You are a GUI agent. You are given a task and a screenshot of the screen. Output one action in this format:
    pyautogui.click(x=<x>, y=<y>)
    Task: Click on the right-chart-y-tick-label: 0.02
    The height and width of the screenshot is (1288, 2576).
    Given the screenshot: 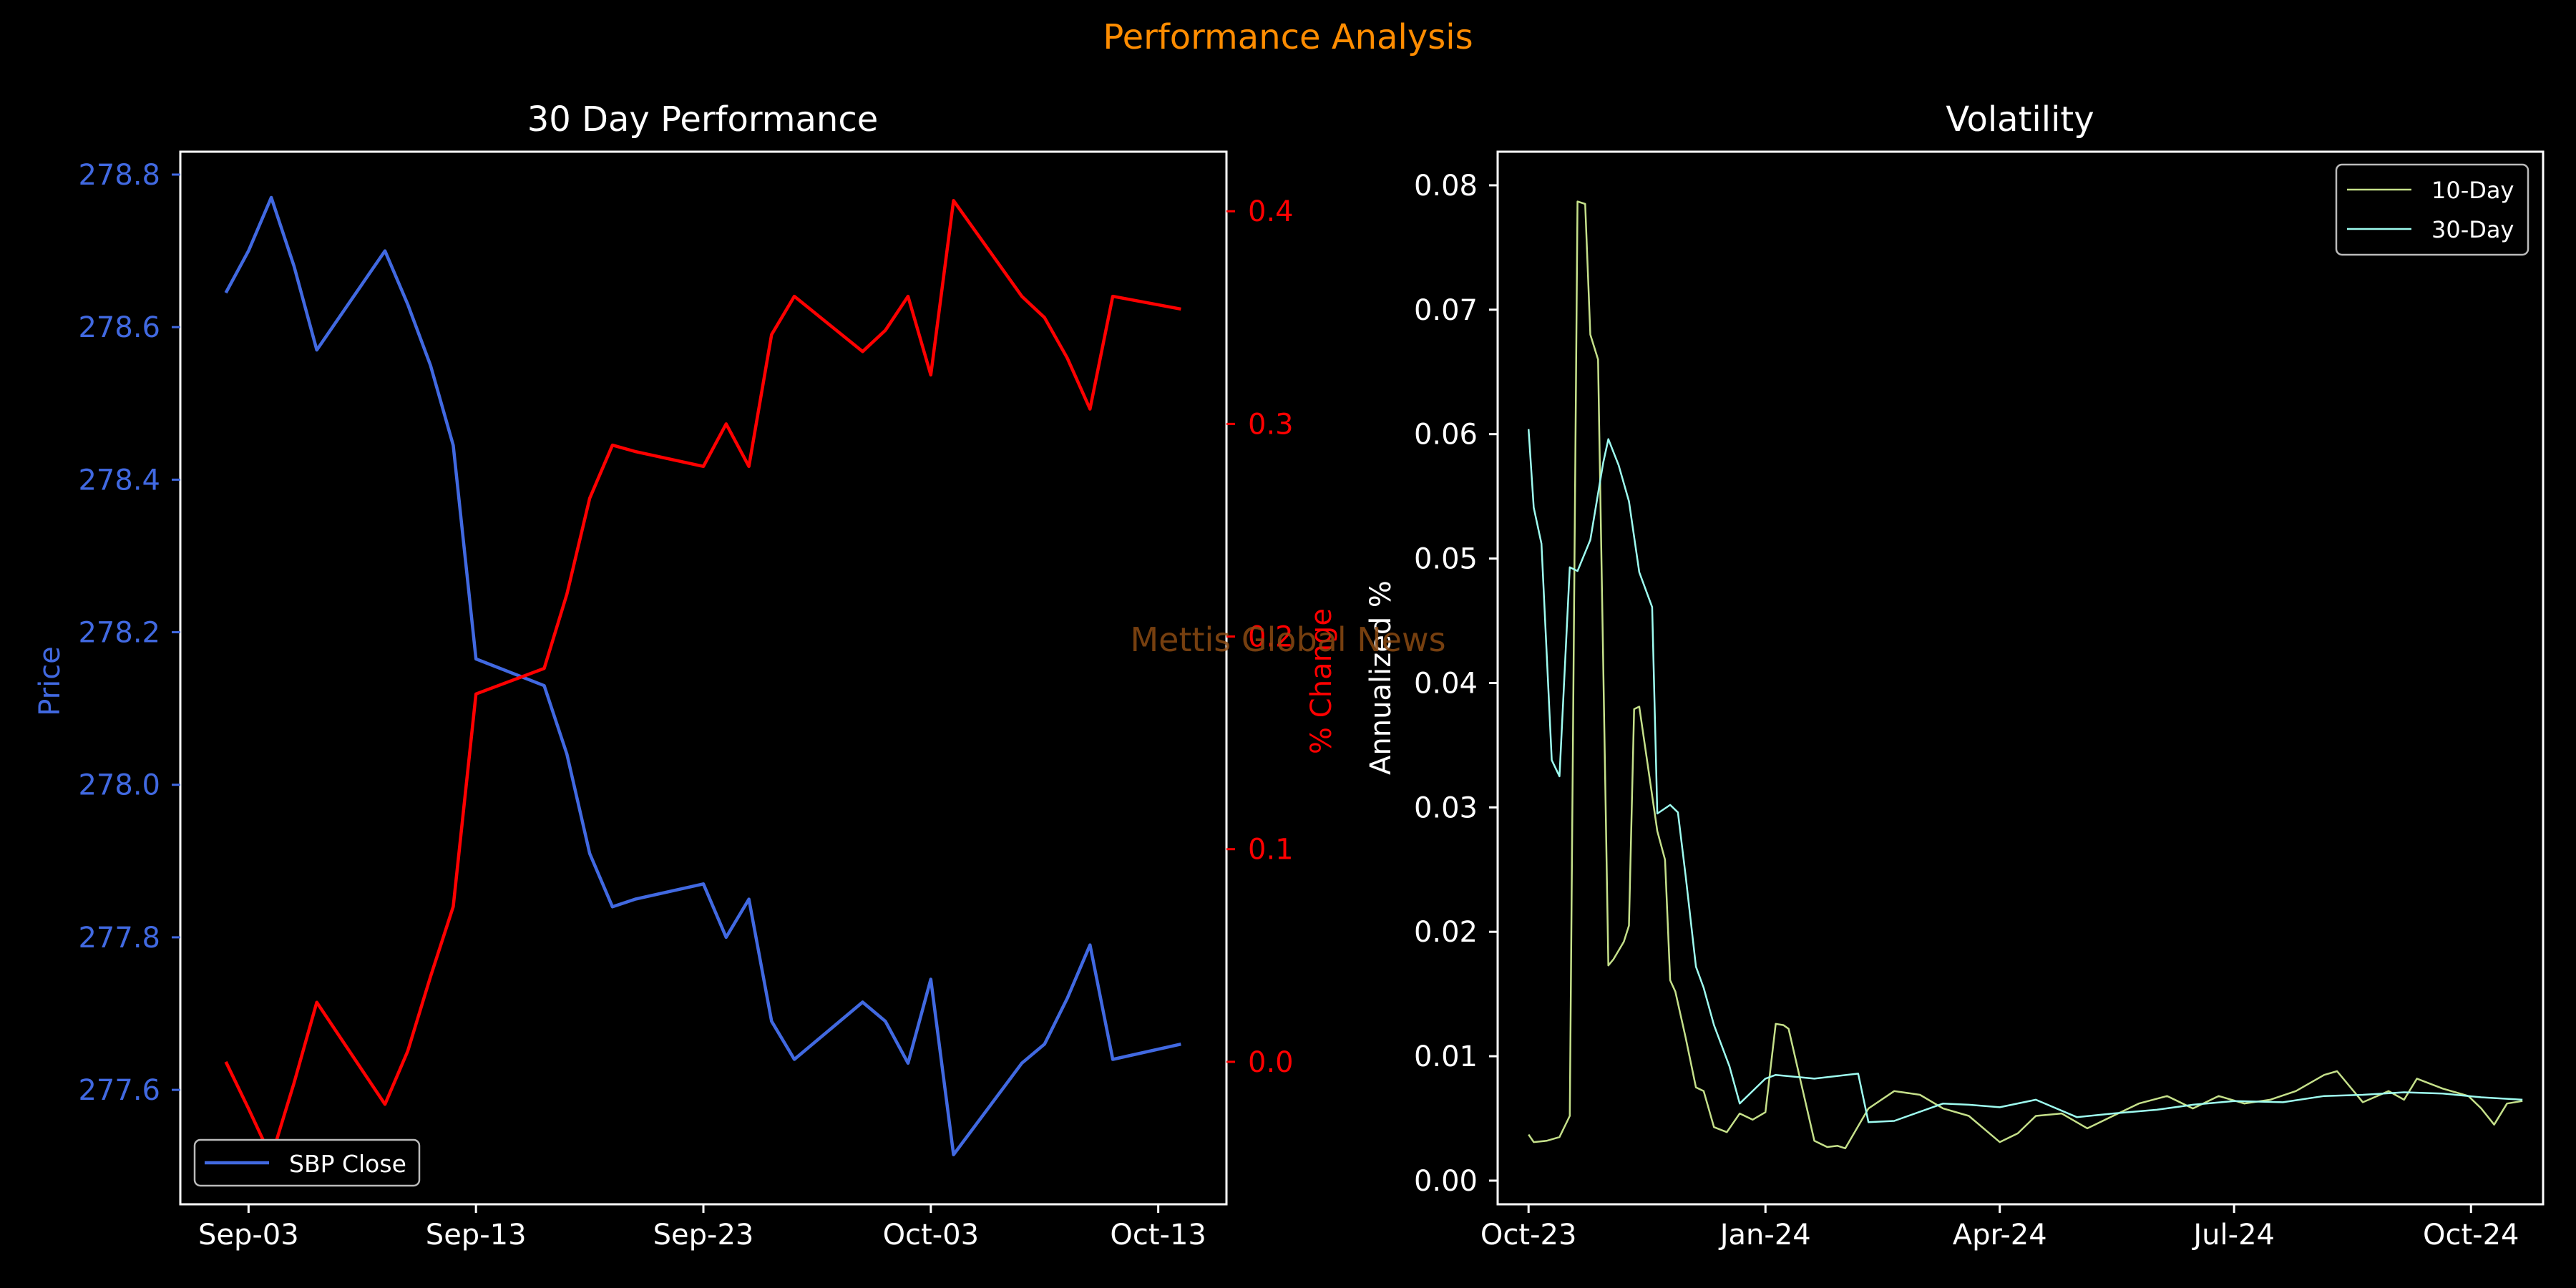 What is the action you would take?
    pyautogui.click(x=1446, y=932)
    